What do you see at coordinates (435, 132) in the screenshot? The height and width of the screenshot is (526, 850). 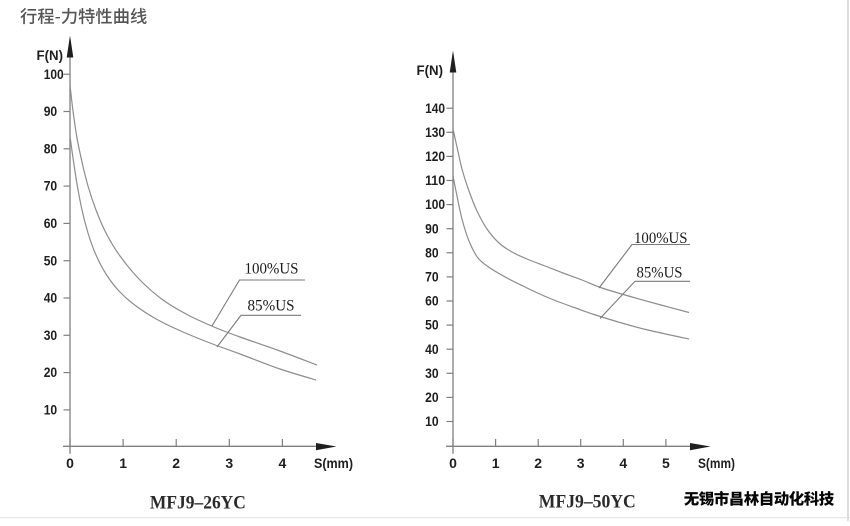 I see `svg-text: 130` at bounding box center [435, 132].